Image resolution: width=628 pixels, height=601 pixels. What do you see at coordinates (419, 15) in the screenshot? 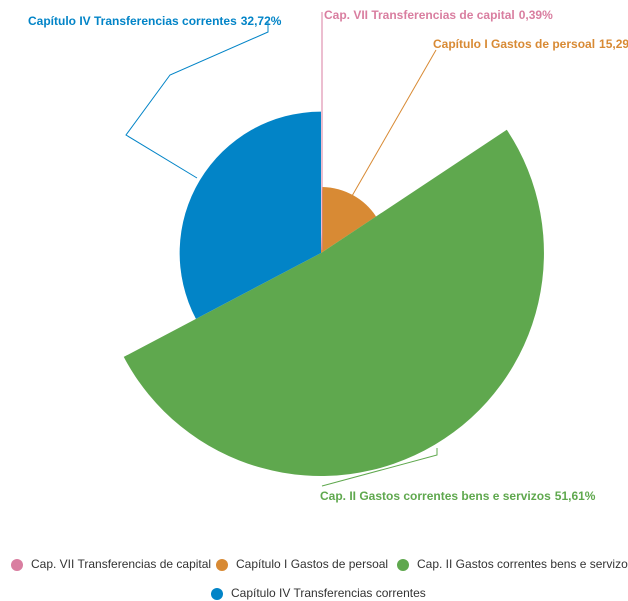
I see `data-label-name: Cap. VII Transferencias de capital` at bounding box center [419, 15].